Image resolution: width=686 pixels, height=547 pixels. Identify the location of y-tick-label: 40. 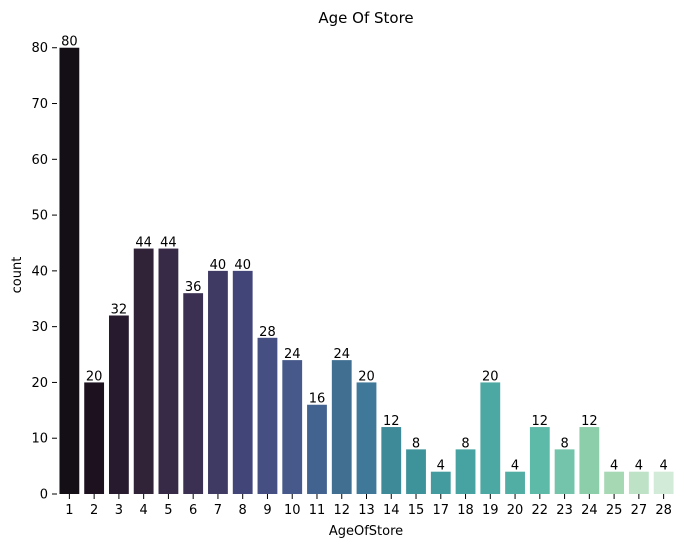
(39, 271).